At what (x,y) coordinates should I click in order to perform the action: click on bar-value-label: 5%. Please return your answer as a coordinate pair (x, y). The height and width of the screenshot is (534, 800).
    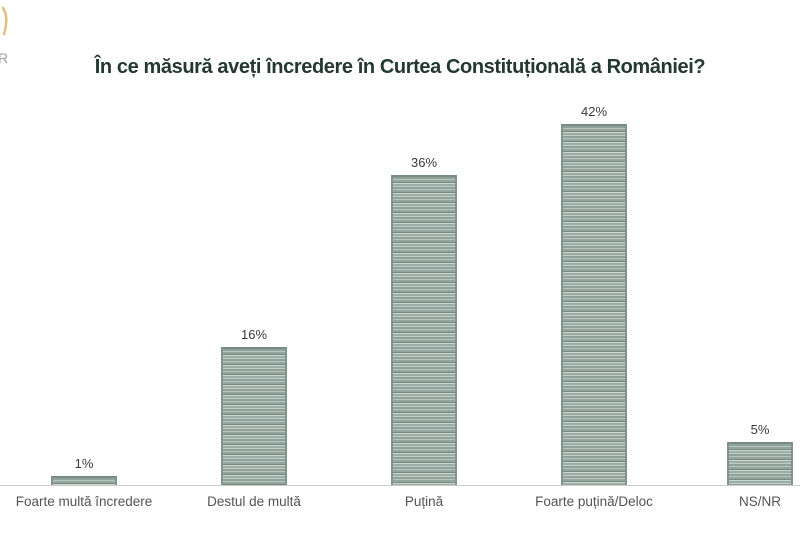
    Looking at the image, I should click on (760, 429).